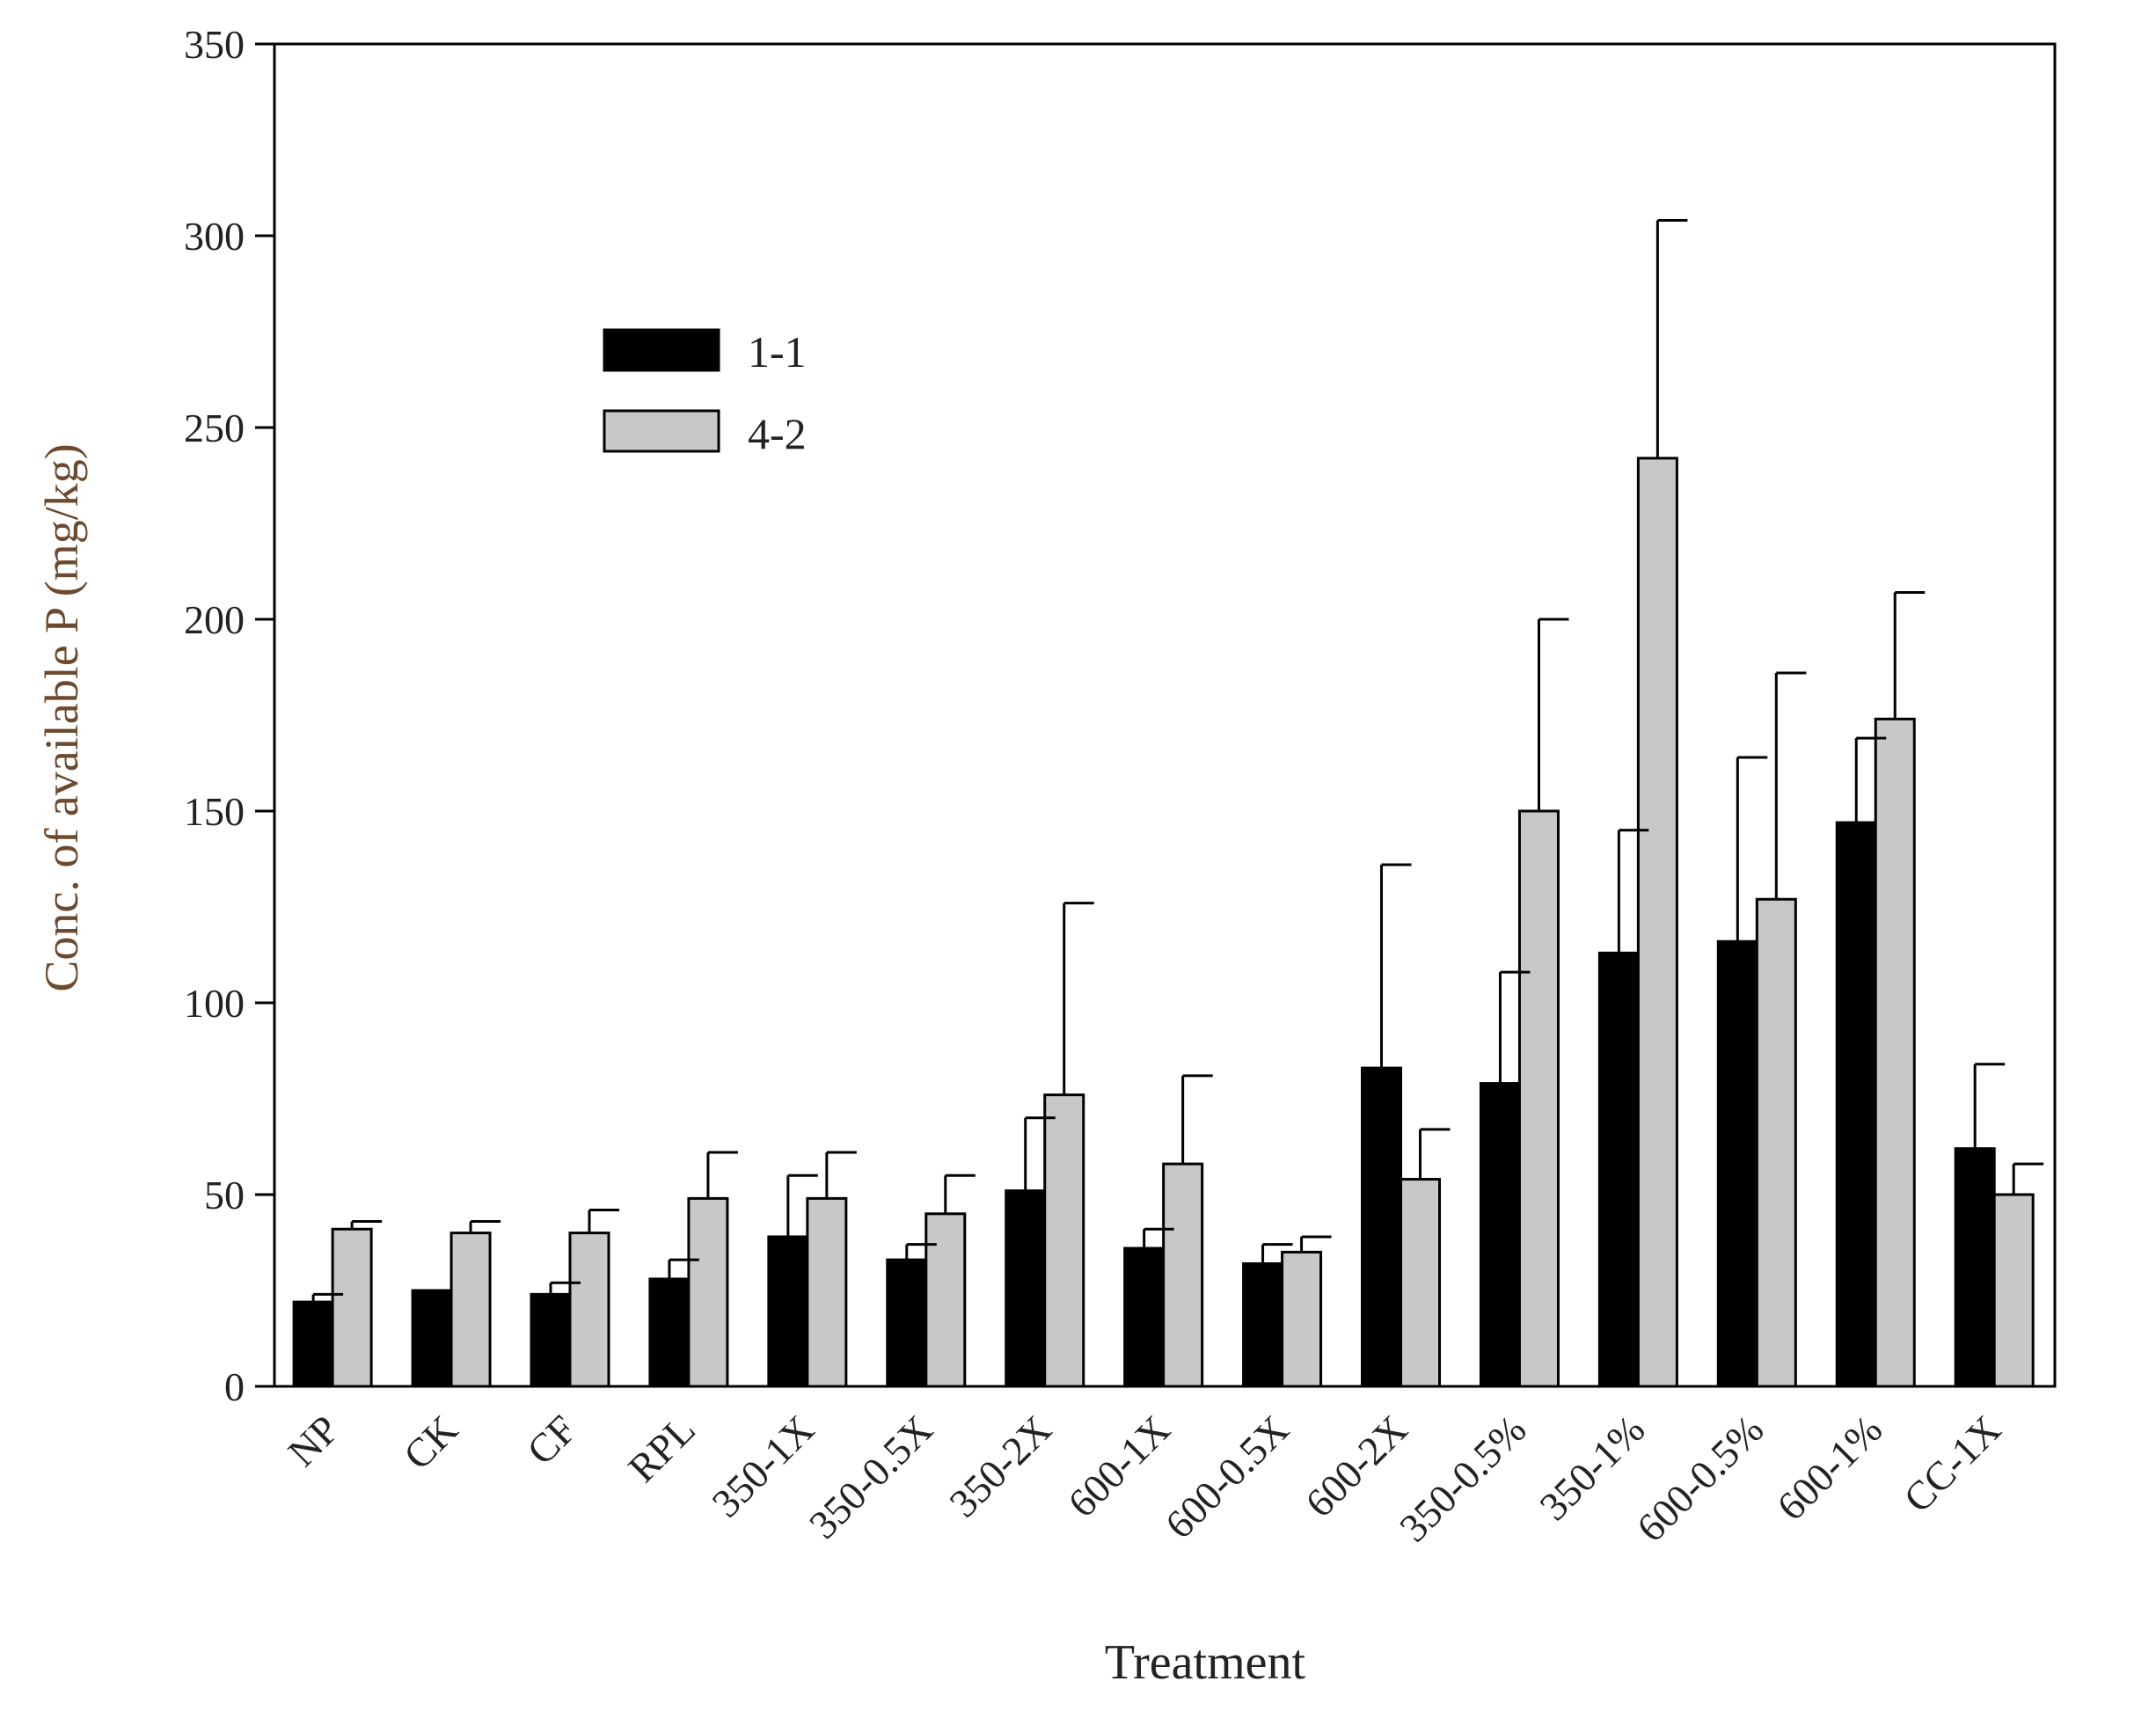 The image size is (2156, 1718). What do you see at coordinates (214, 1003) in the screenshot?
I see `y-tick-label: 100` at bounding box center [214, 1003].